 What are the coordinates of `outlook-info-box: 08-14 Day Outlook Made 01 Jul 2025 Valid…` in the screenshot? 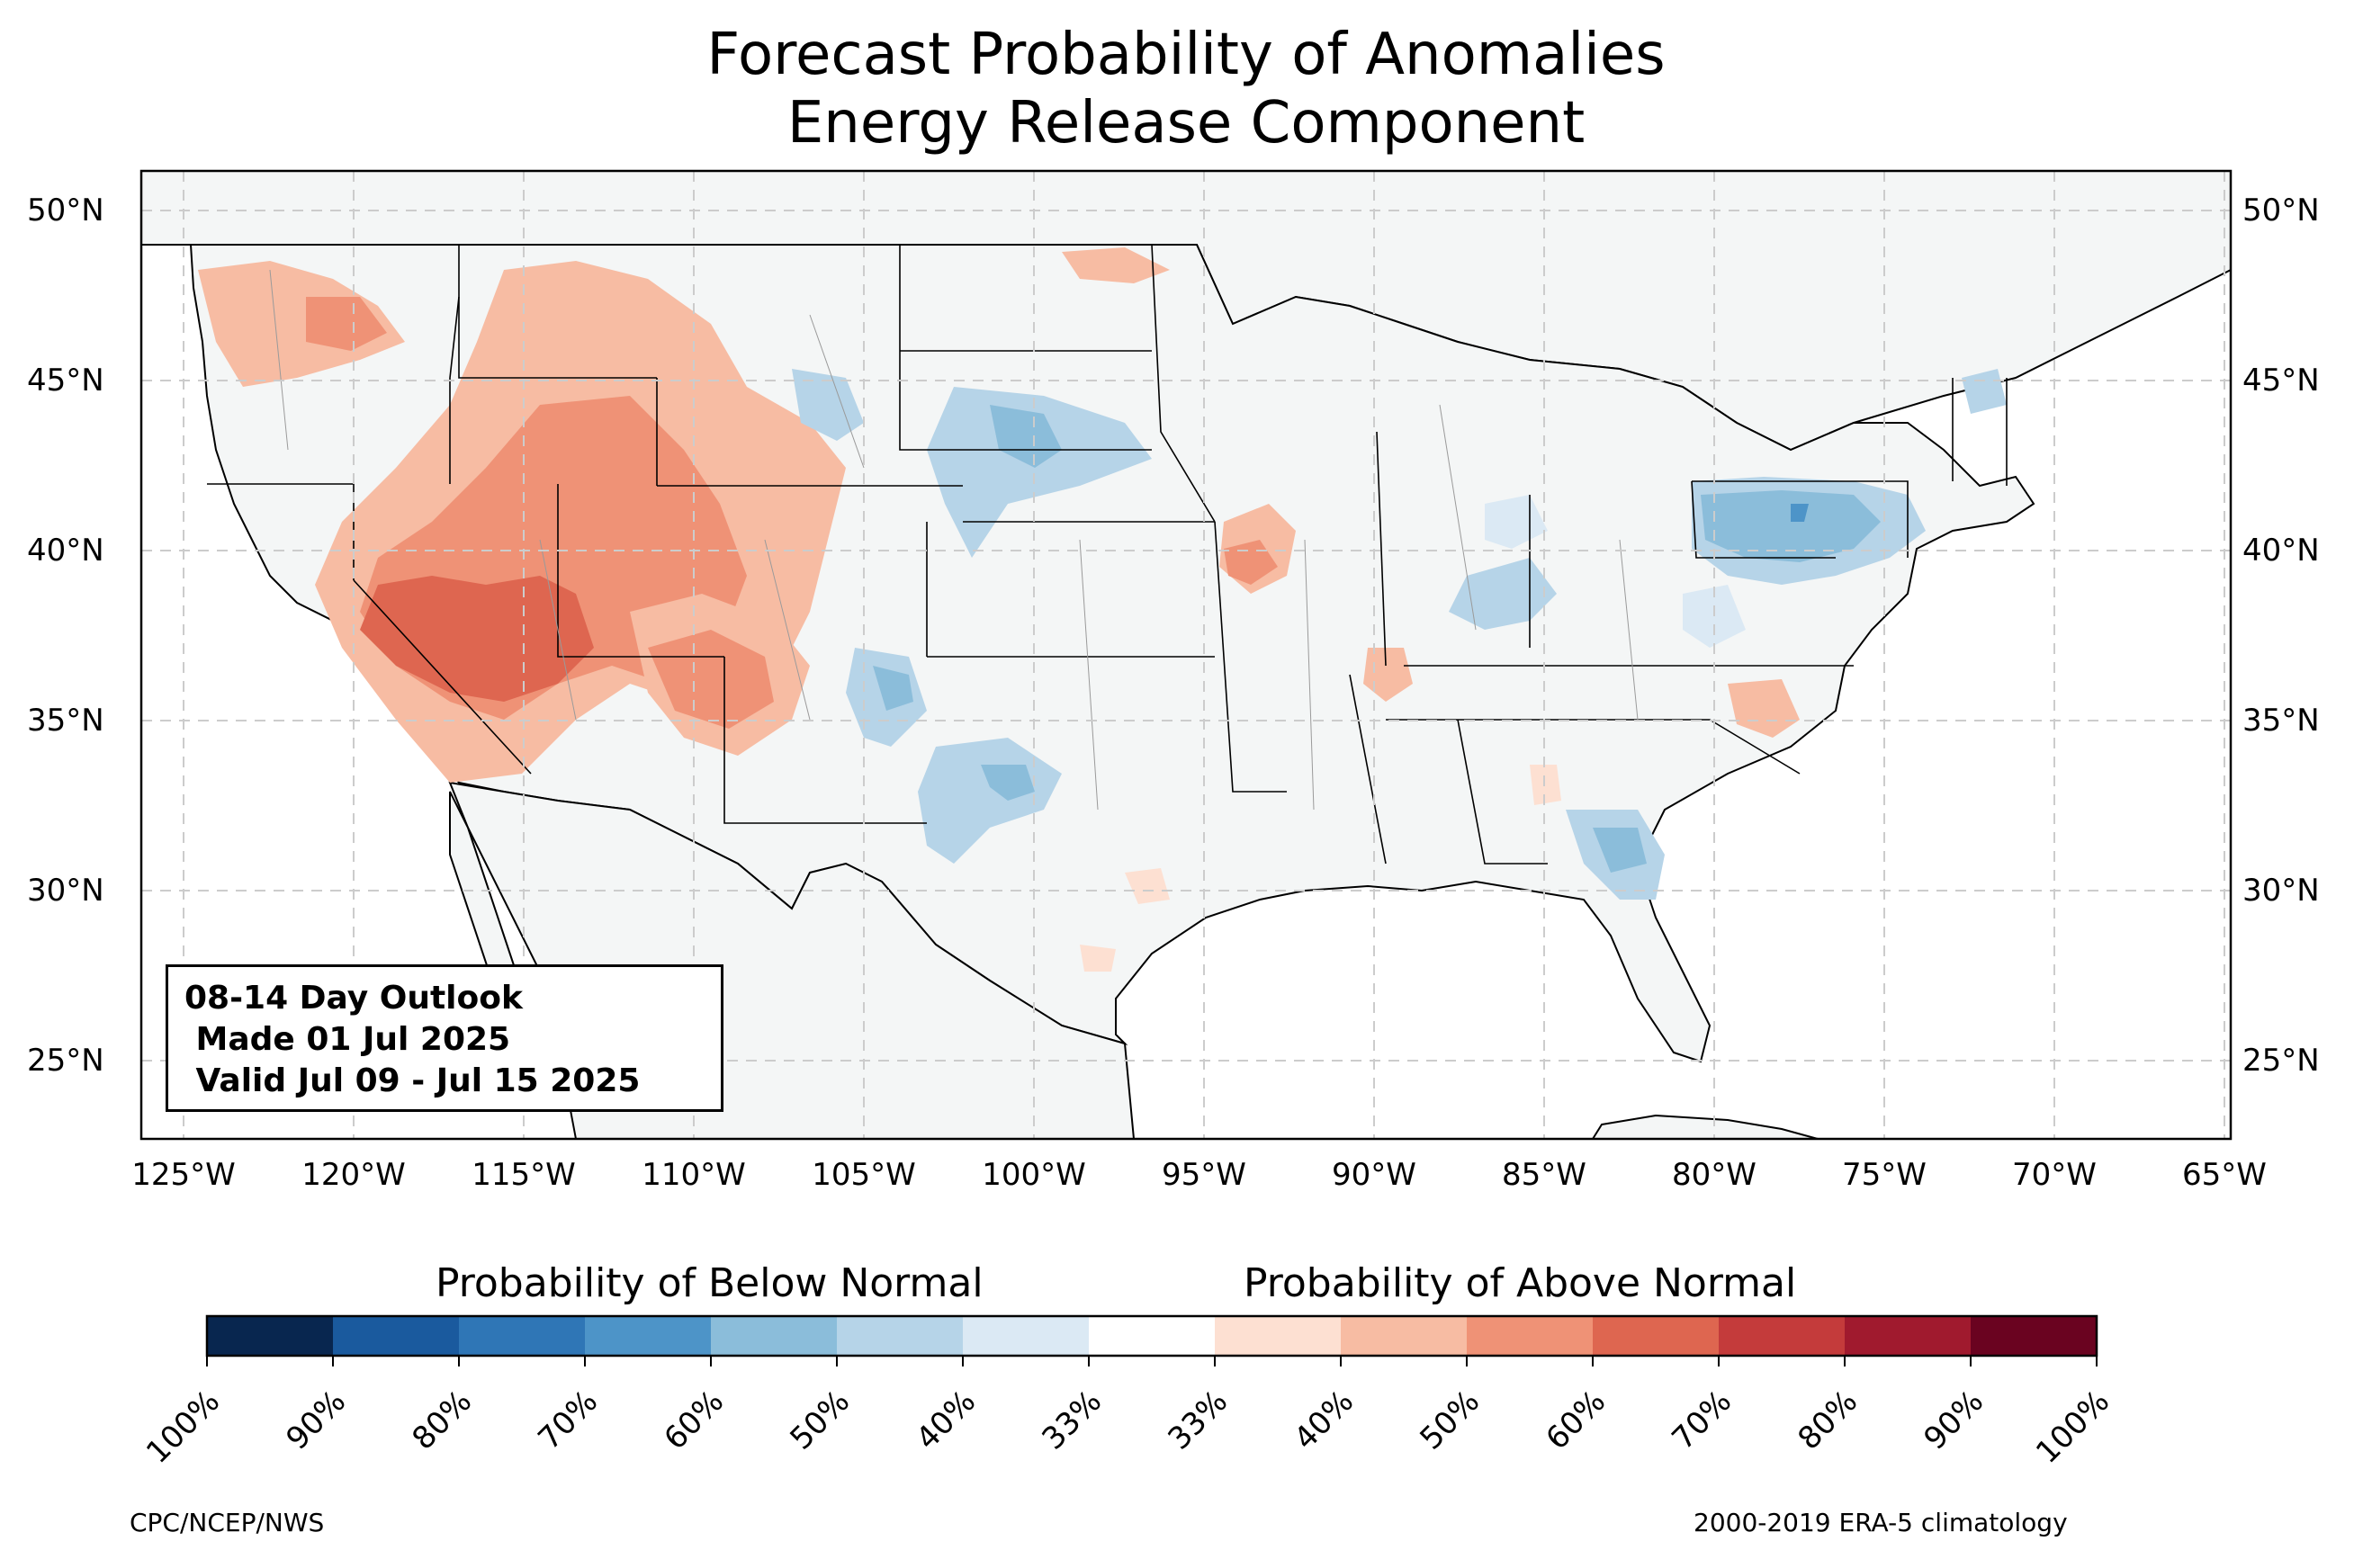 It's located at (445, 1038).